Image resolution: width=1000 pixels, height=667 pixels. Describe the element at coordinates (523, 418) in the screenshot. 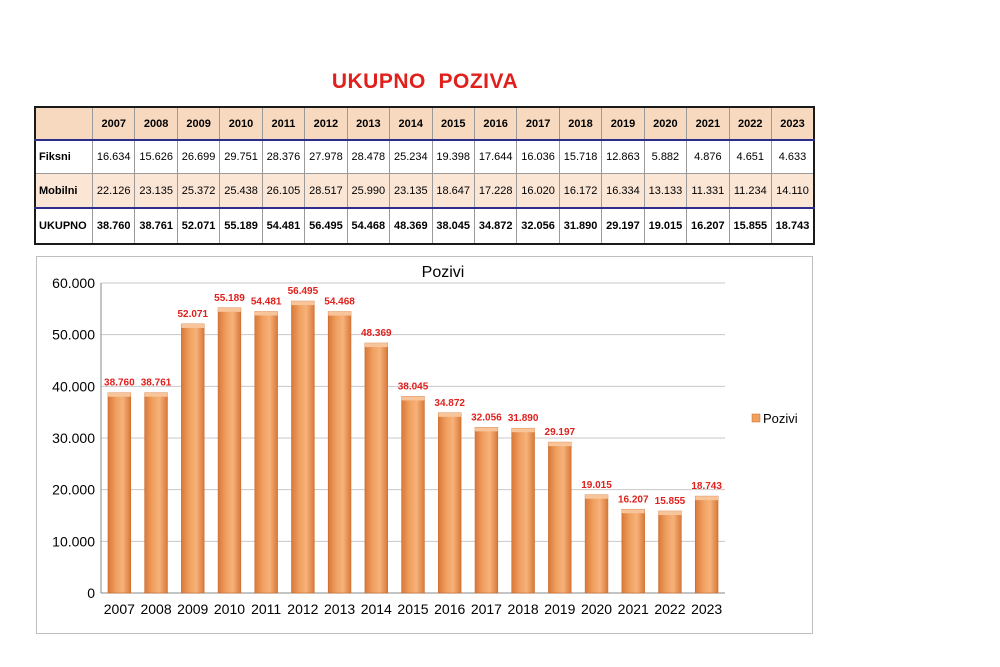

I see `data-label: 31.890` at that location.